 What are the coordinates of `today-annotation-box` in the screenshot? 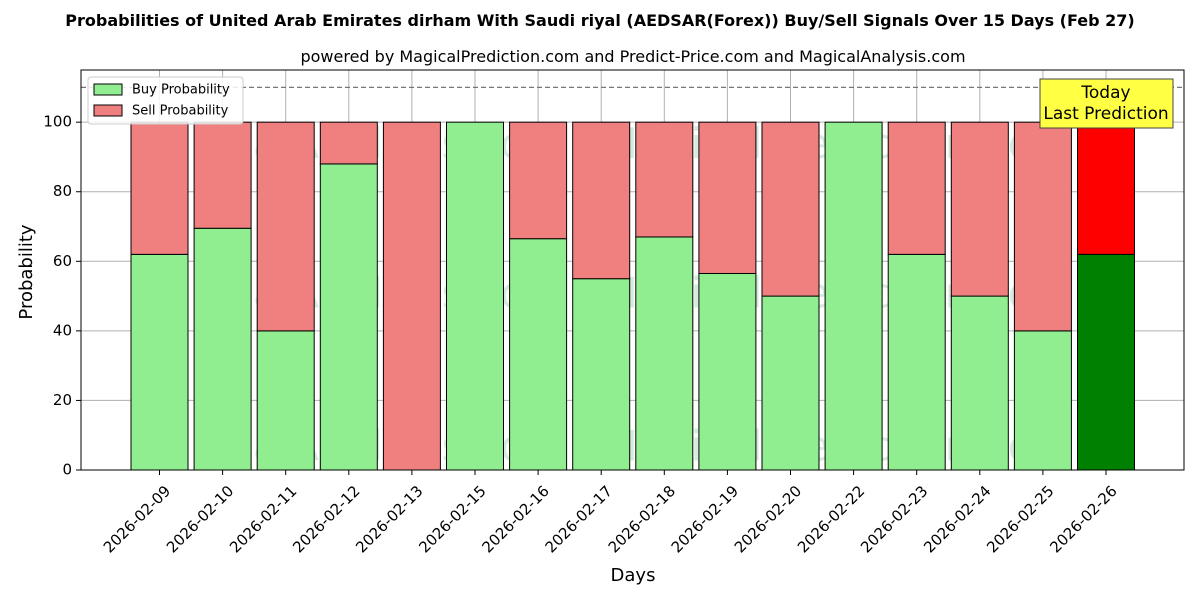 It's located at (1106, 103).